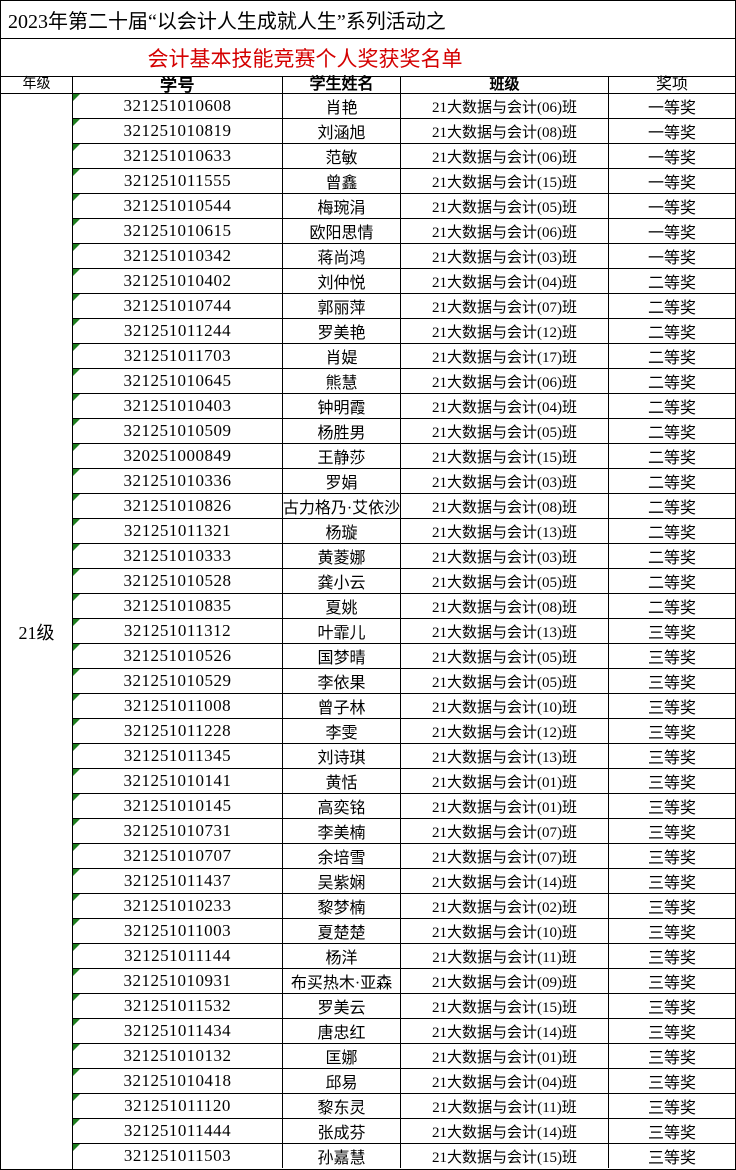 This screenshot has height=1170, width=736. Describe the element at coordinates (341, 733) in the screenshot. I see `student-name-text: 李雯` at that location.